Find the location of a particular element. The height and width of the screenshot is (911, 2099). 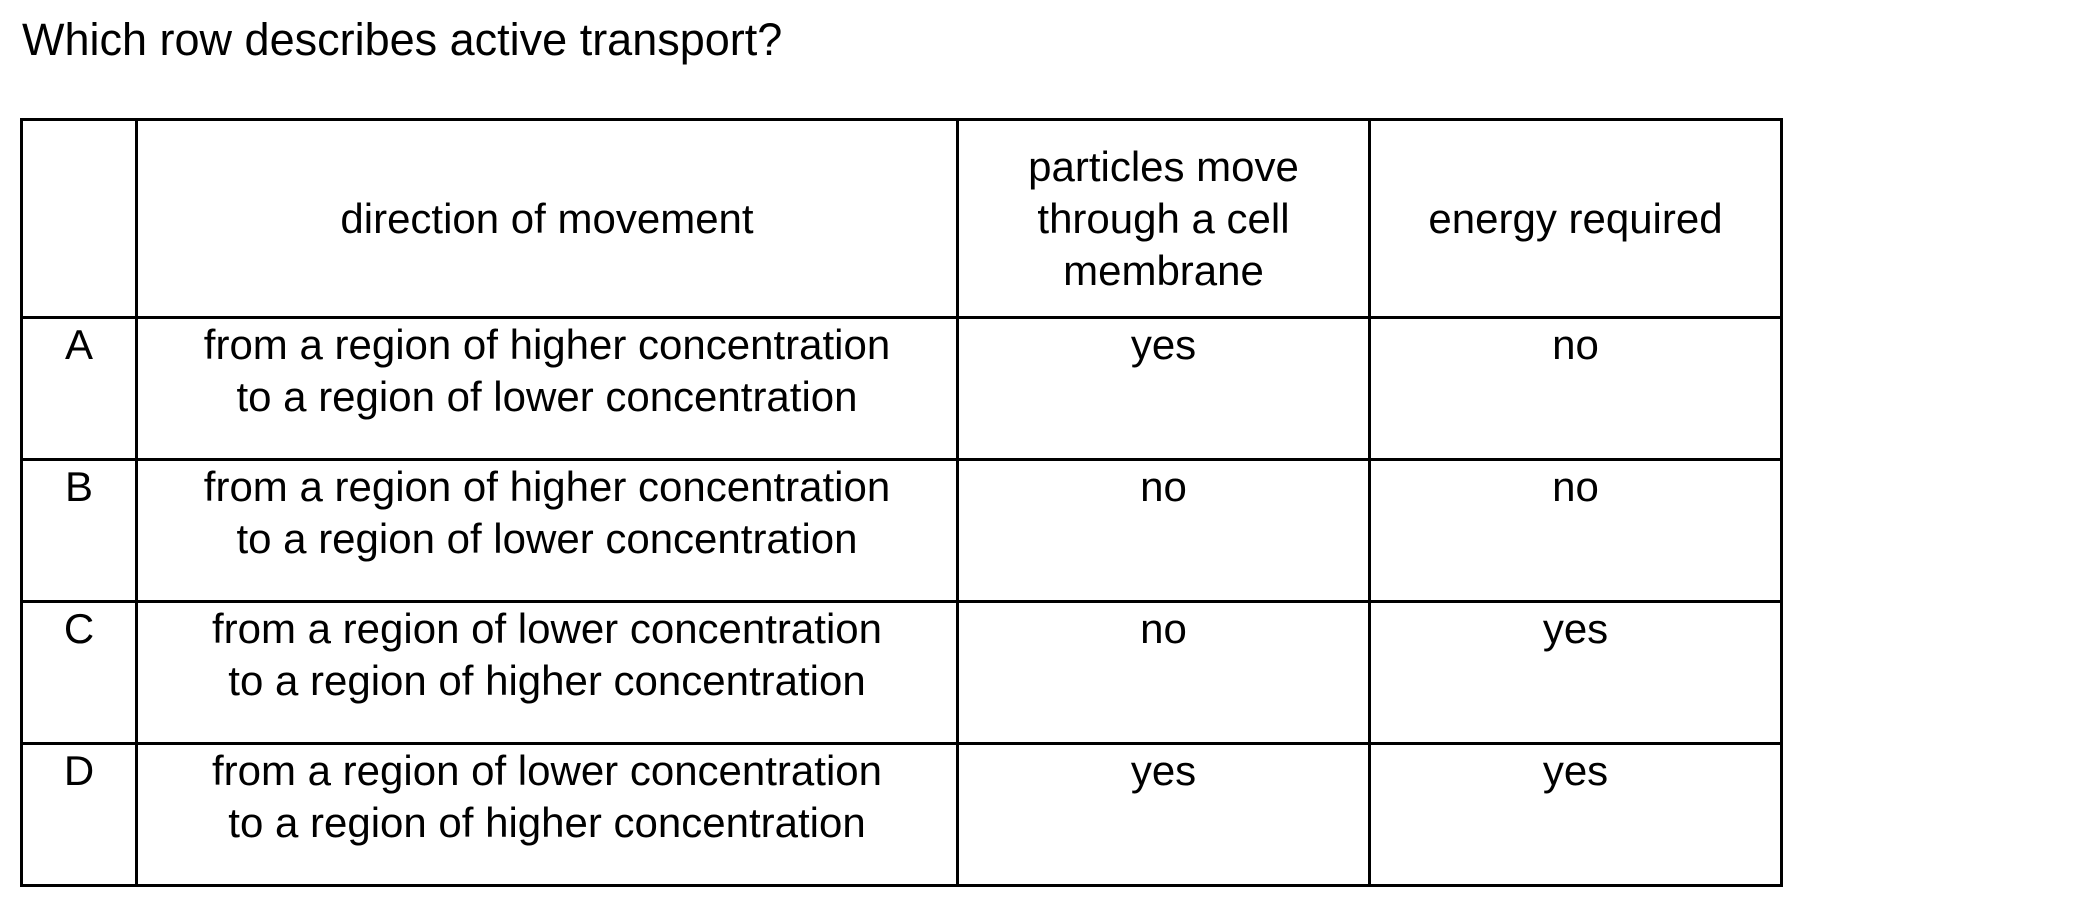

row-c-energy-required: yes is located at coordinates (1575, 672).